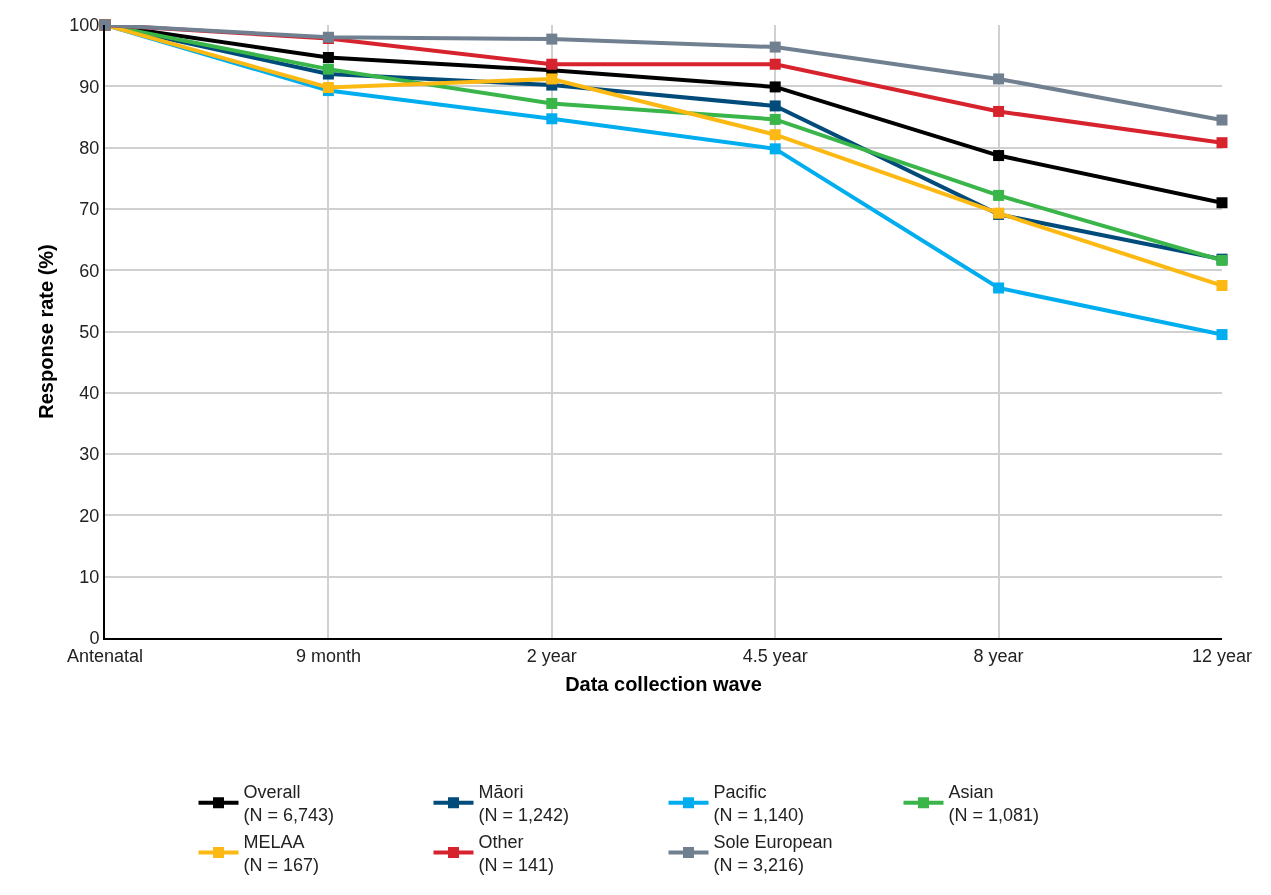 This screenshot has width=1271, height=895. I want to click on legend-label: Pacific (N = 1,140), so click(759, 804).